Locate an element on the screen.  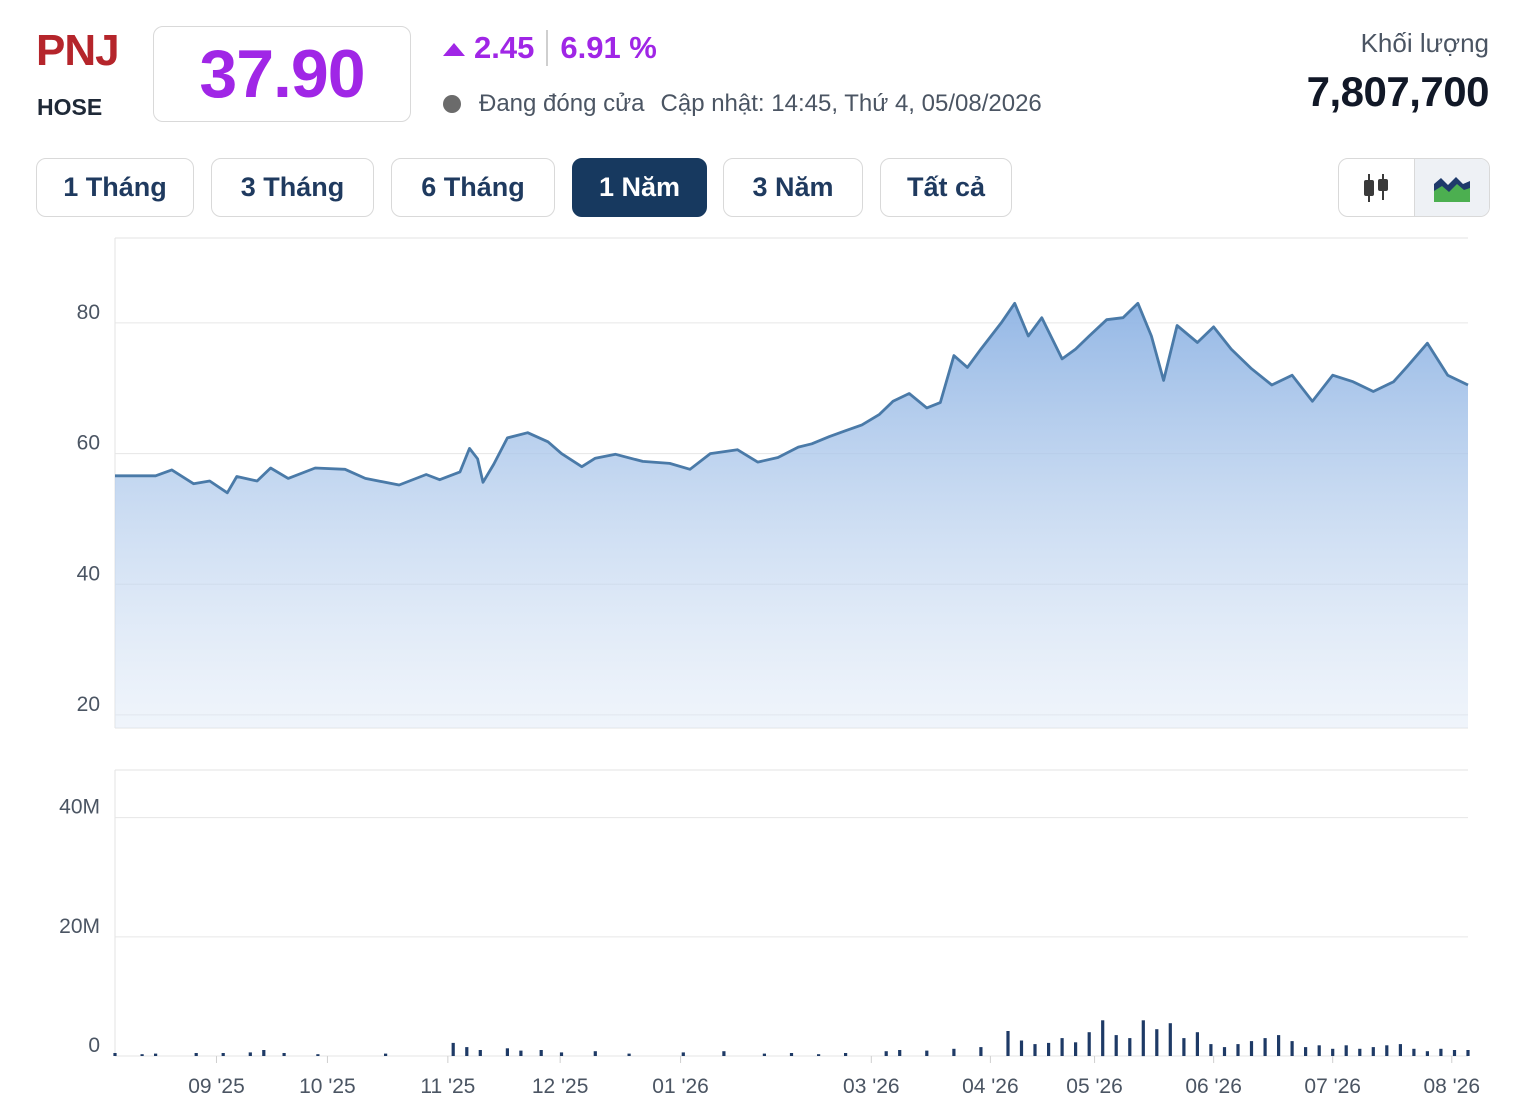
exchange-label: HOSE is located at coordinates (70, 107).